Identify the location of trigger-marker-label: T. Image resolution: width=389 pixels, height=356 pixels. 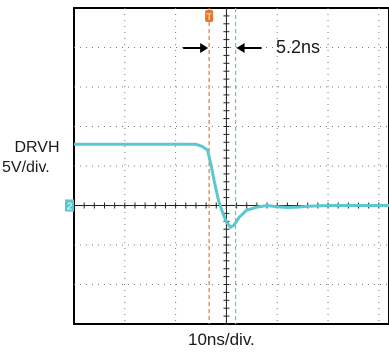
(209, 17).